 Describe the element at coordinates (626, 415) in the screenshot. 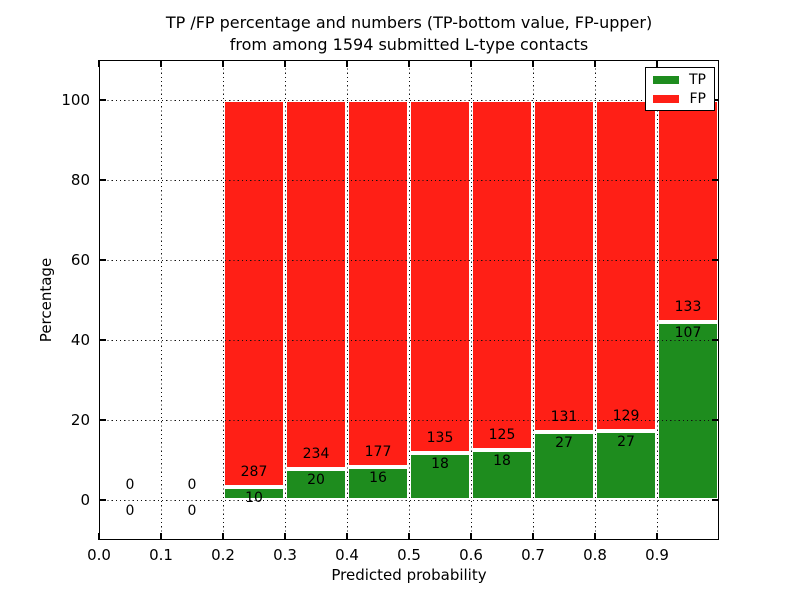

I see `fp-count-label: 129` at that location.